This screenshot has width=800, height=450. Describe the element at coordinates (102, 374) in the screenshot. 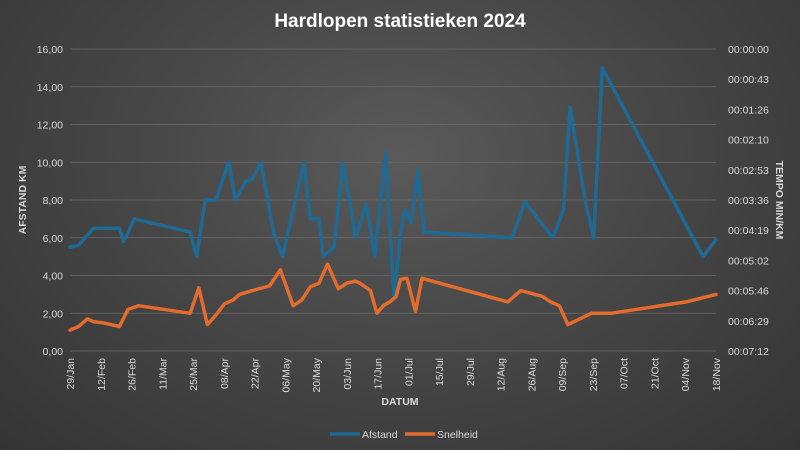

I see `x-tick-label: 12/Feb` at that location.